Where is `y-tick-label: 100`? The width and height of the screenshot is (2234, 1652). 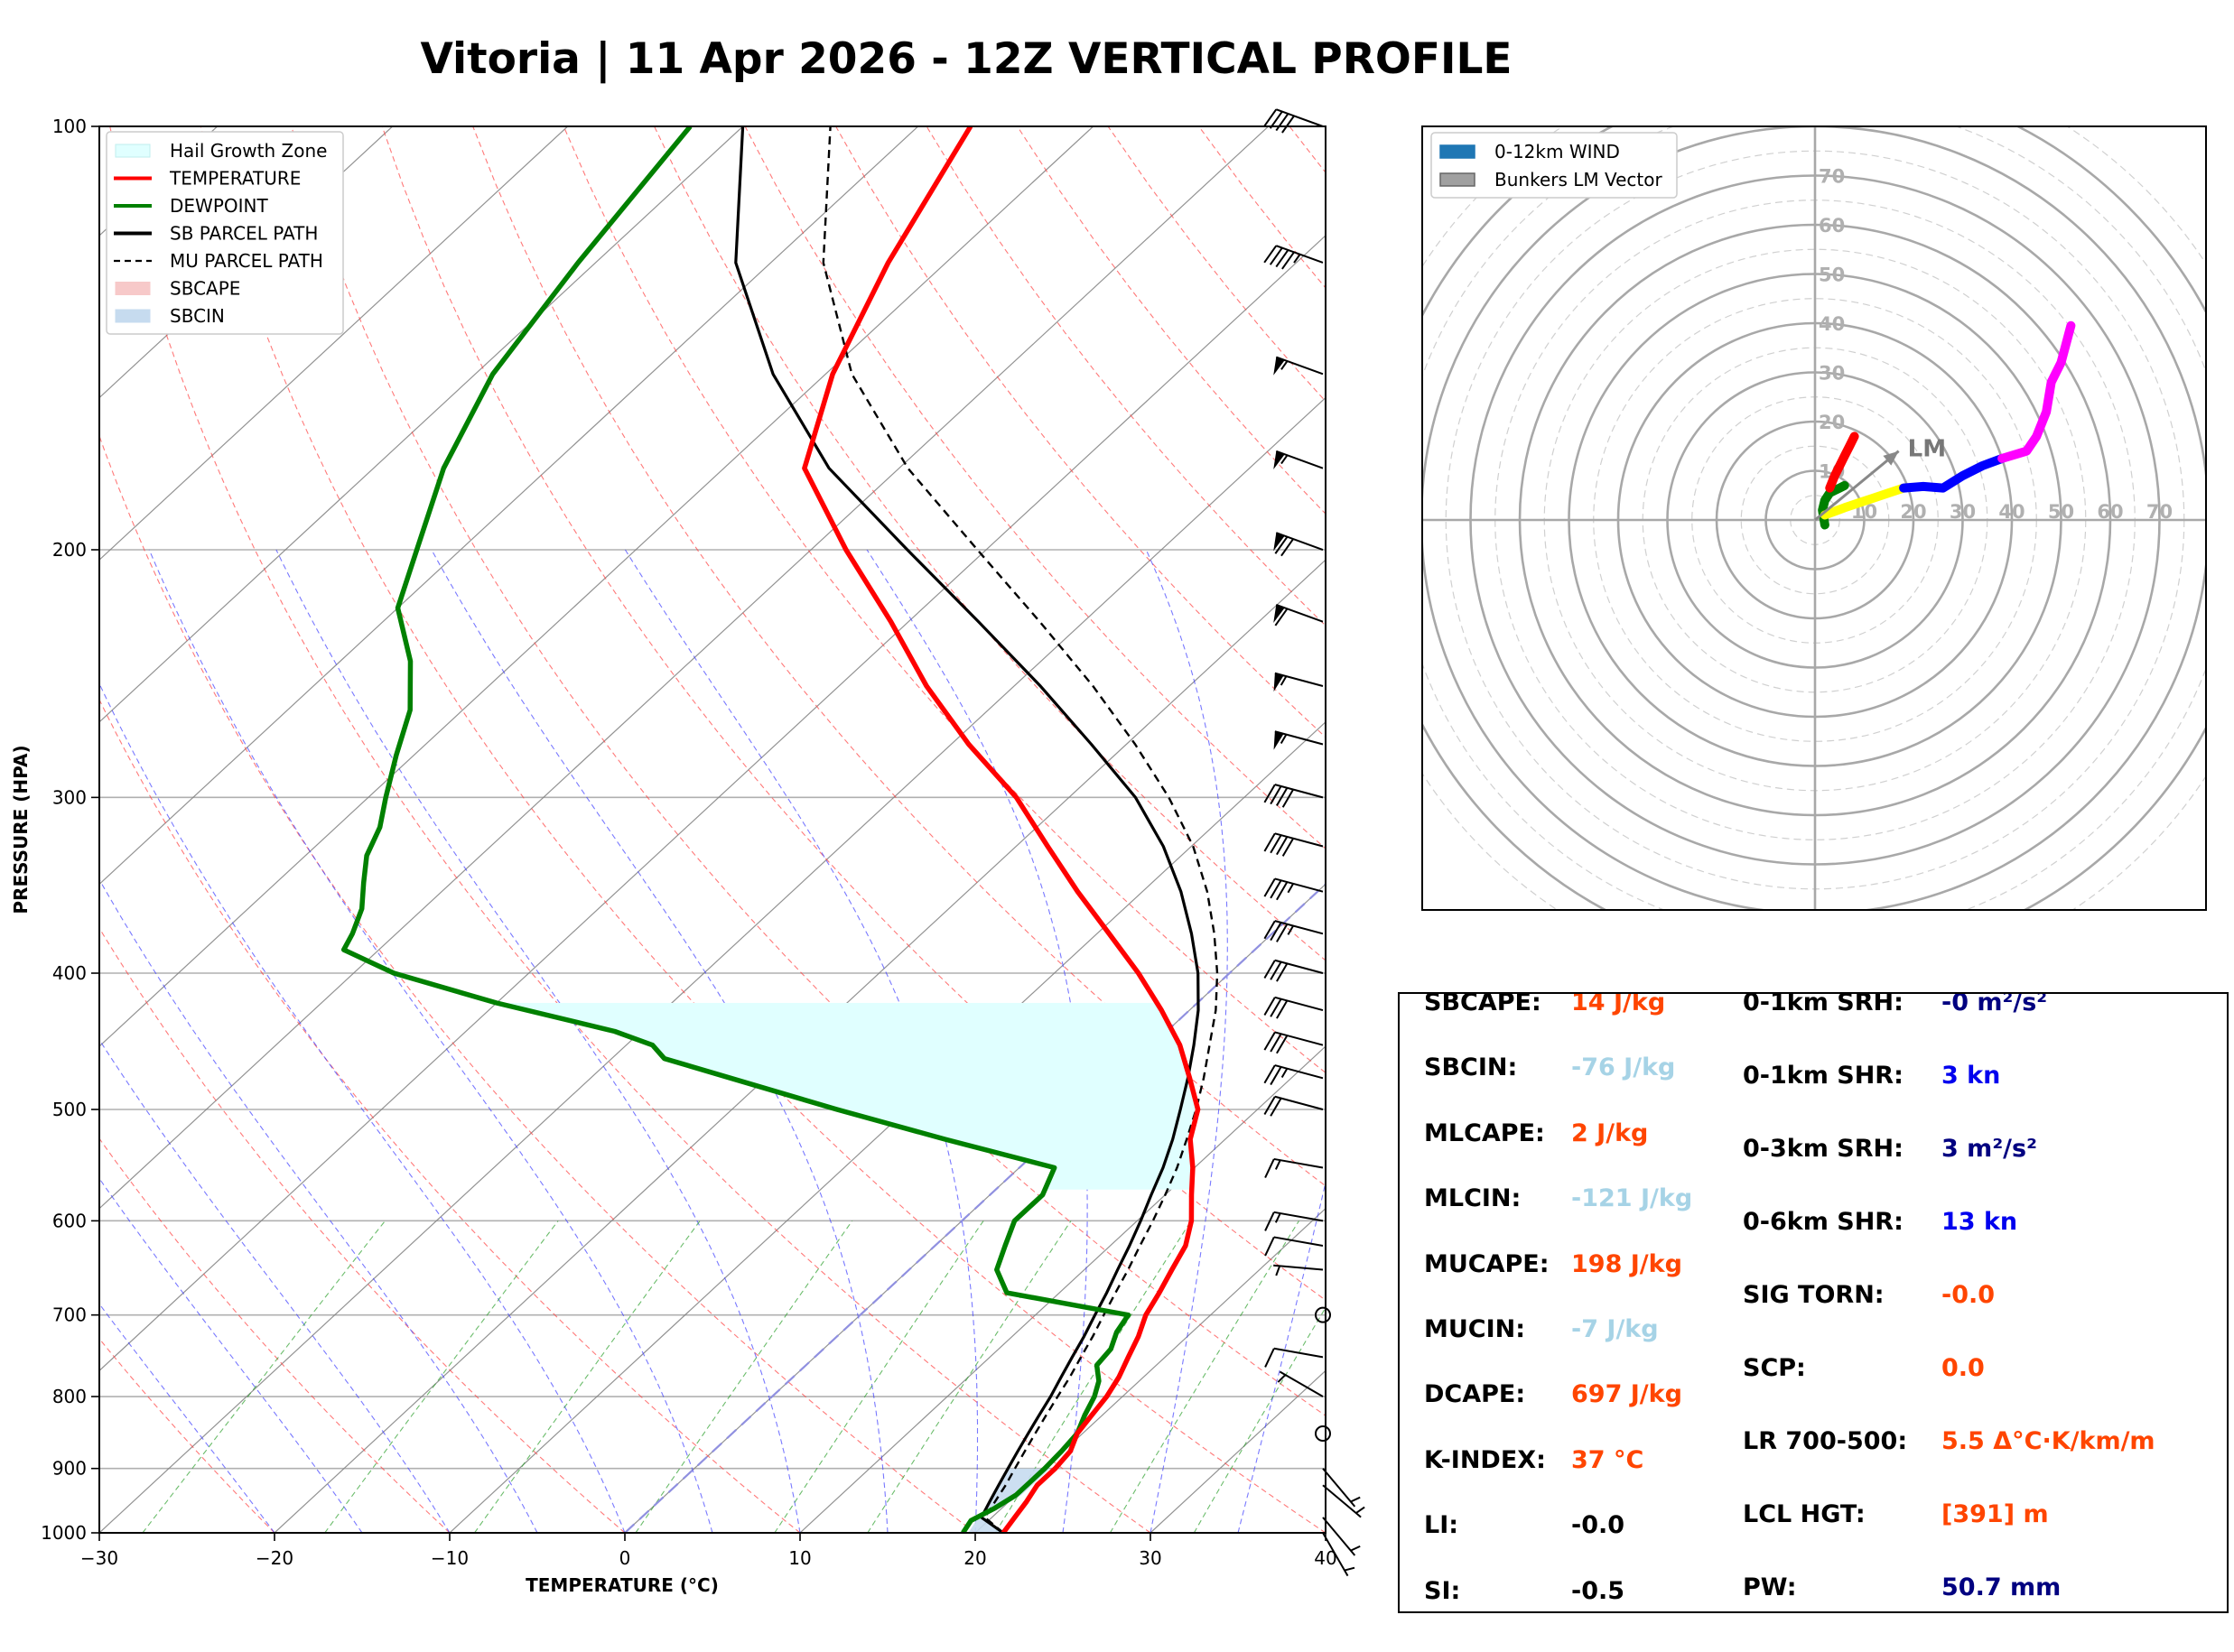
y-tick-label: 100 is located at coordinates (69, 126).